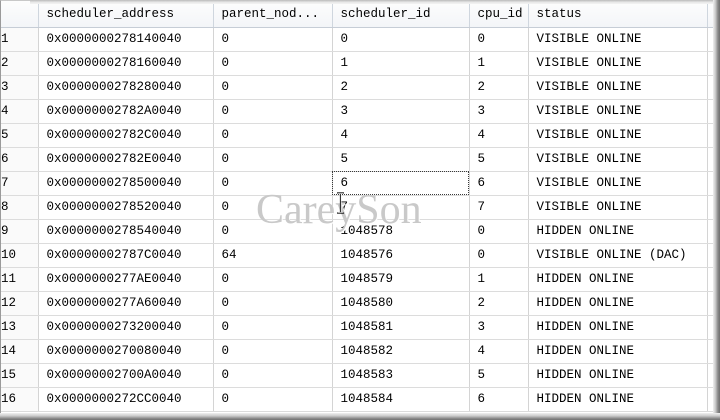  I want to click on cell-scheduler-address: 0x0000000278520040, so click(126, 207).